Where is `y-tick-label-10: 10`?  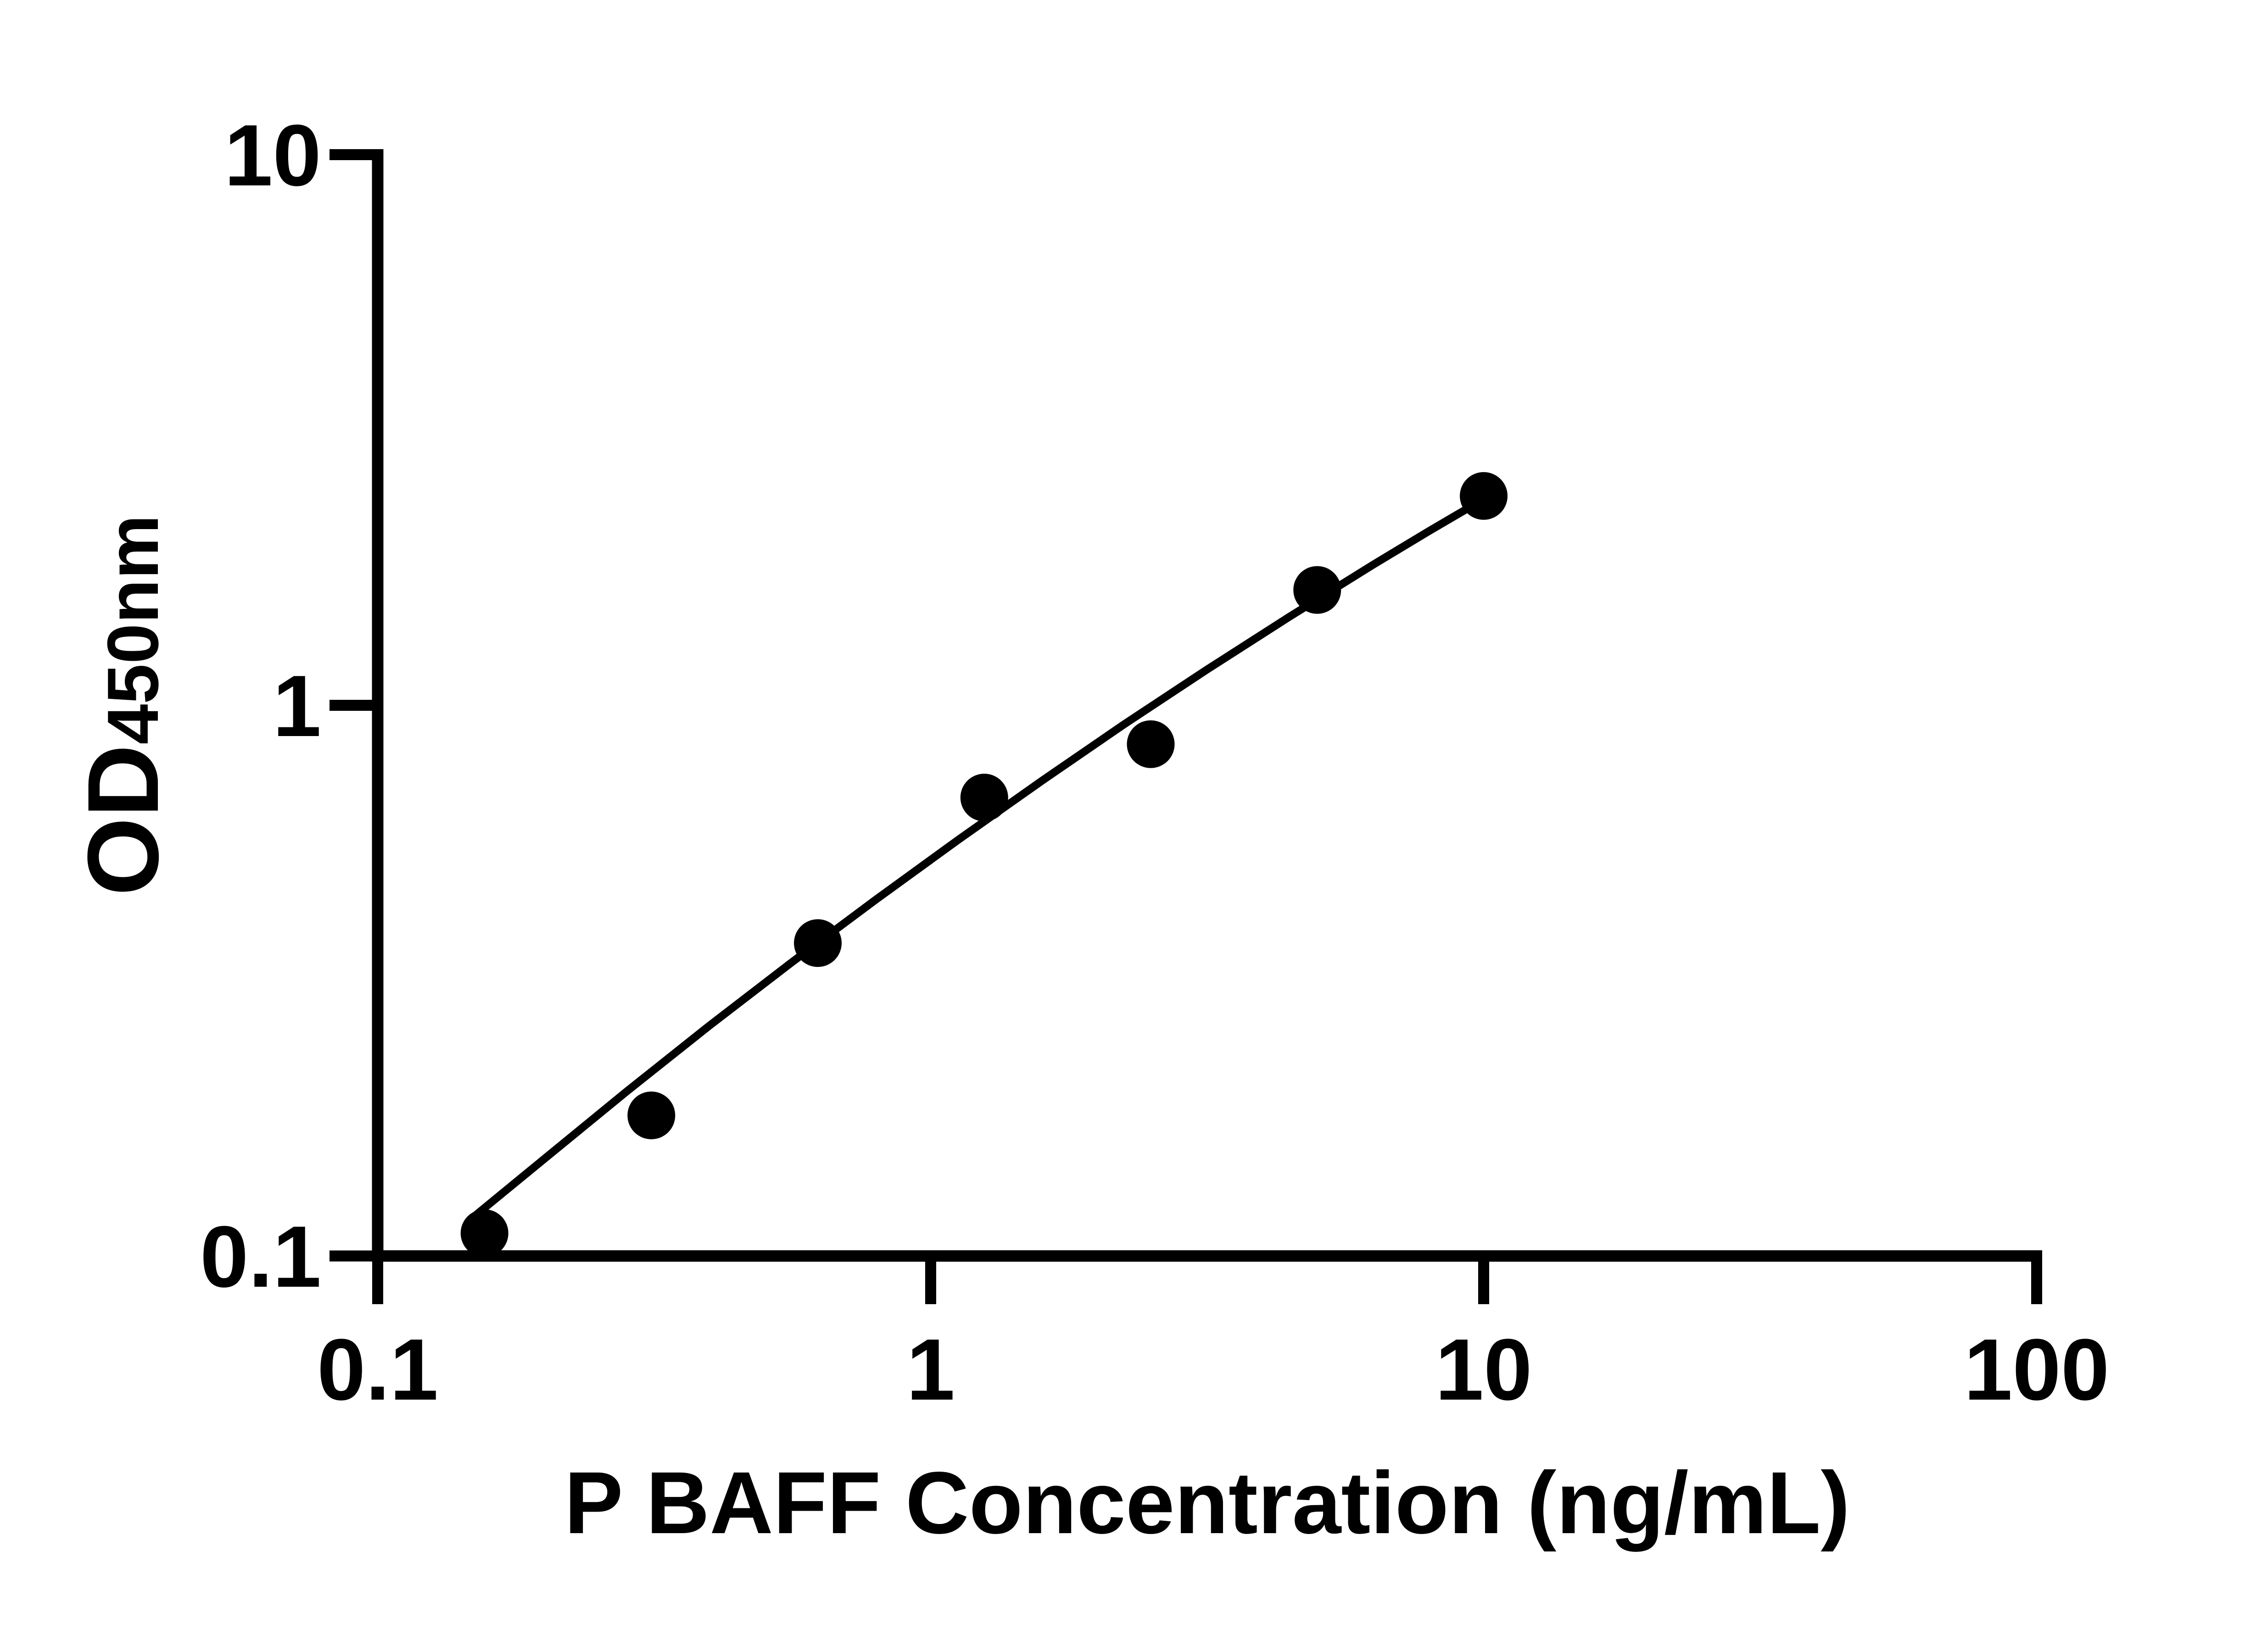
y-tick-label-10: 10 is located at coordinates (272, 155).